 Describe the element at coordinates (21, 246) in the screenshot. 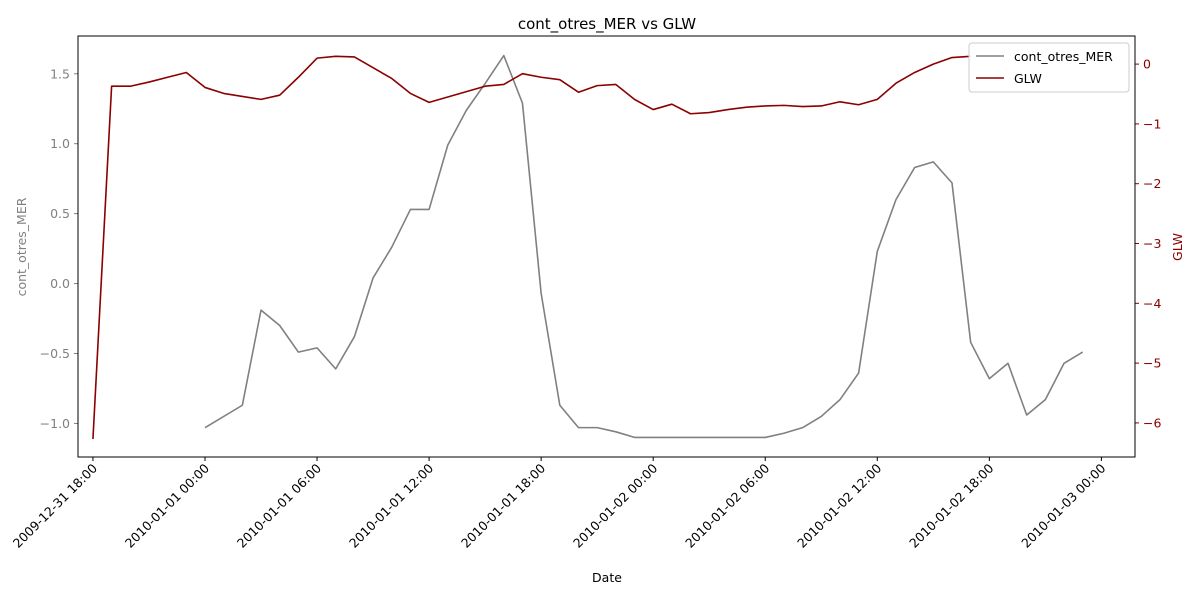

I see `y-axis-left-title: cont_otres_MER` at that location.